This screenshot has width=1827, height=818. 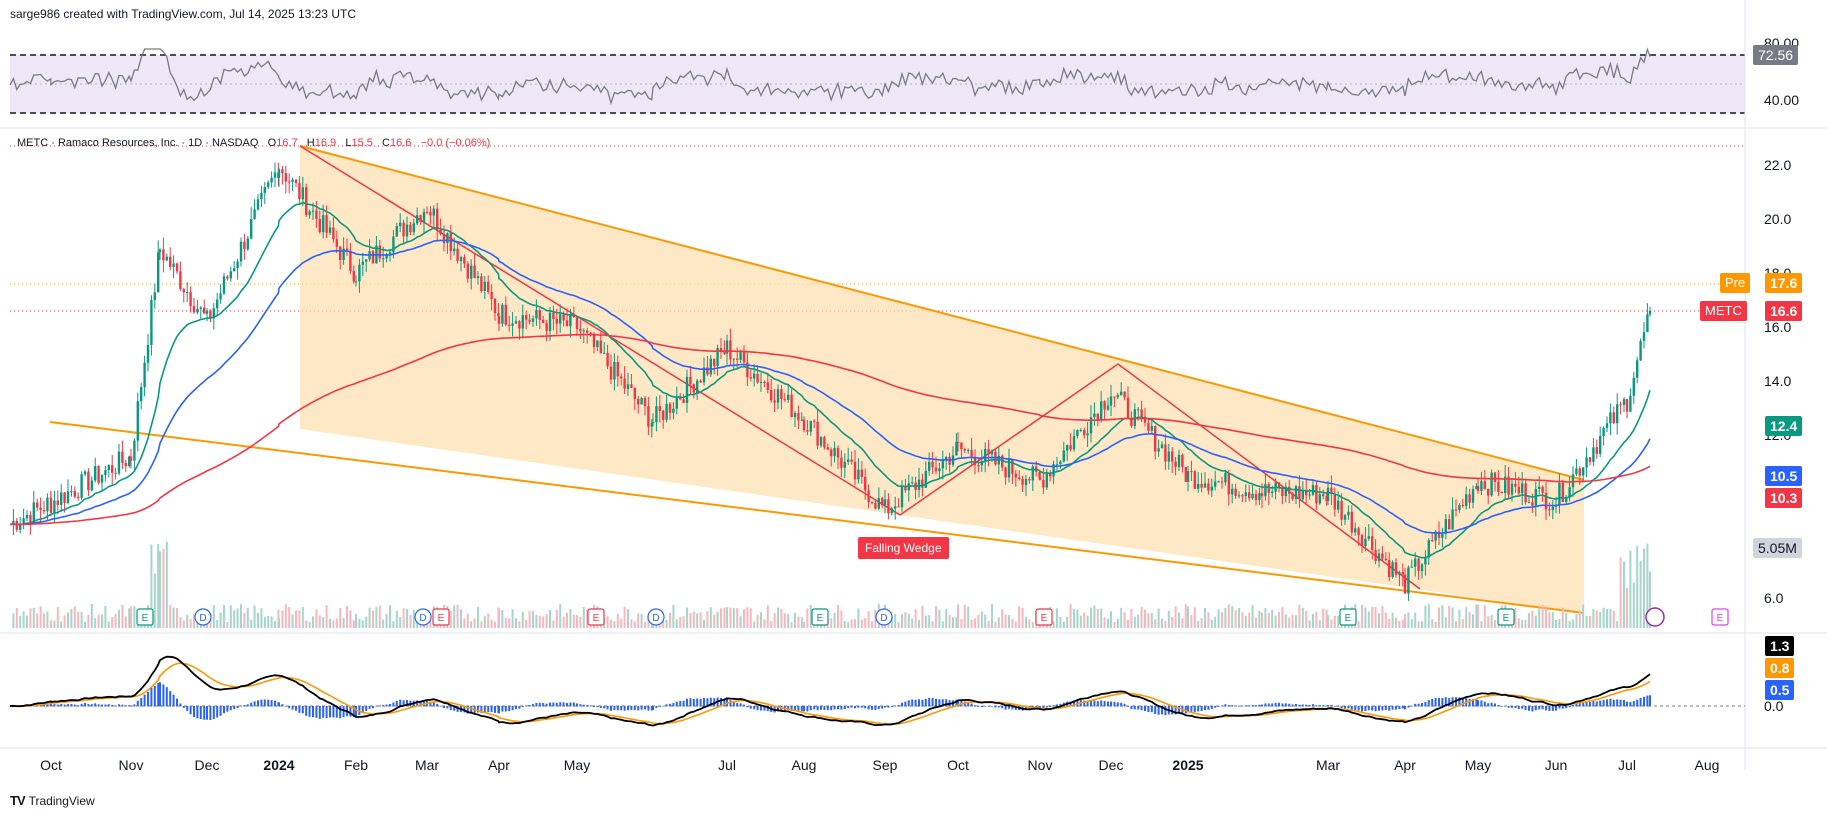 I want to click on falling-wedge-label: Falling Wedge, so click(x=903, y=548).